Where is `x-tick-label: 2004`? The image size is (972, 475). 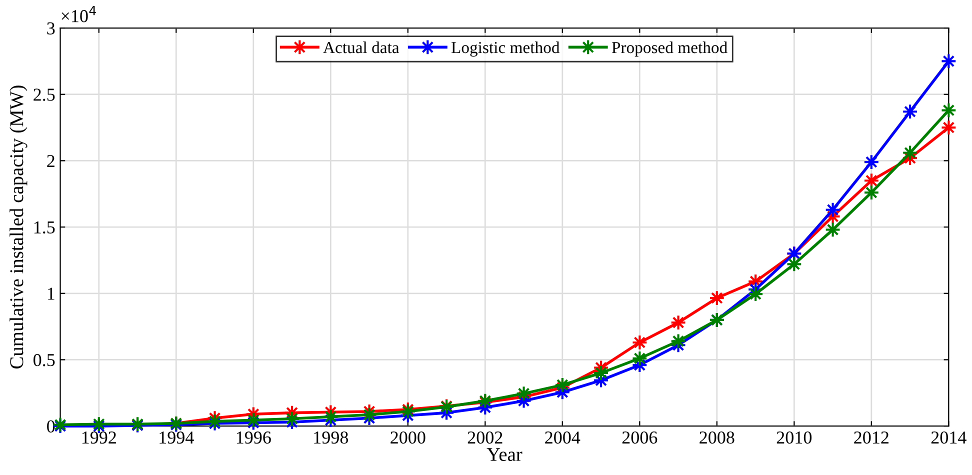 x-tick-label: 2004 is located at coordinates (562, 437).